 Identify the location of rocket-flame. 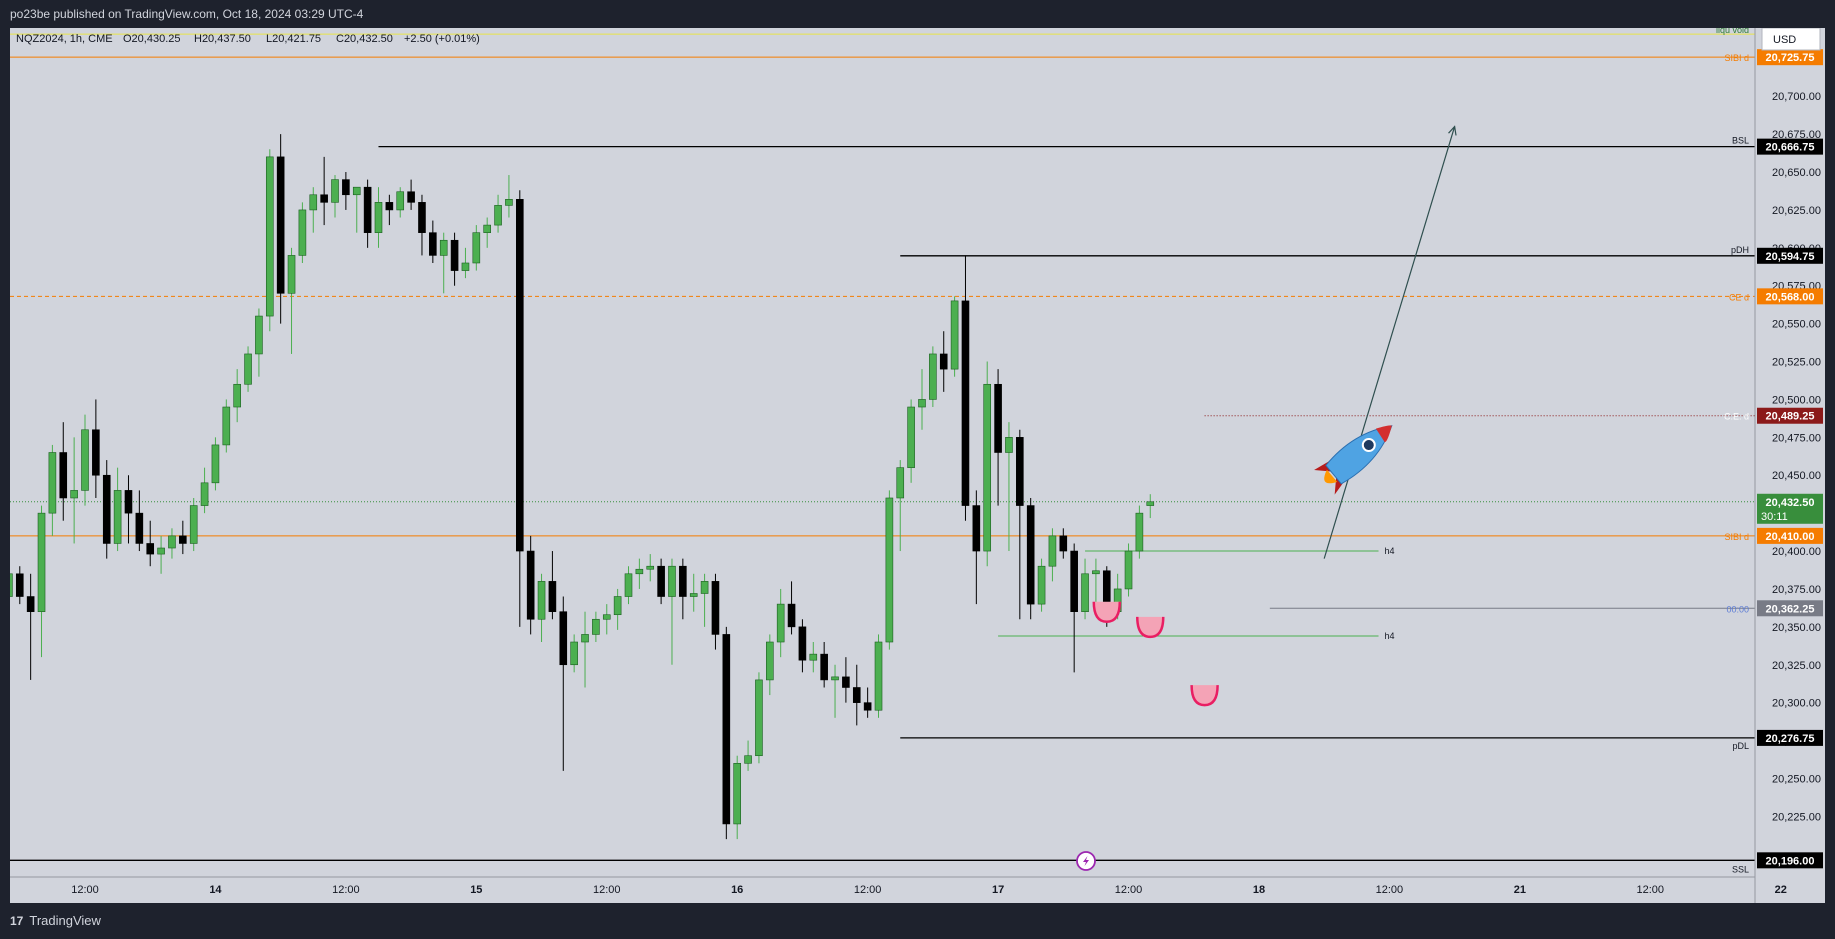
(1331, 476).